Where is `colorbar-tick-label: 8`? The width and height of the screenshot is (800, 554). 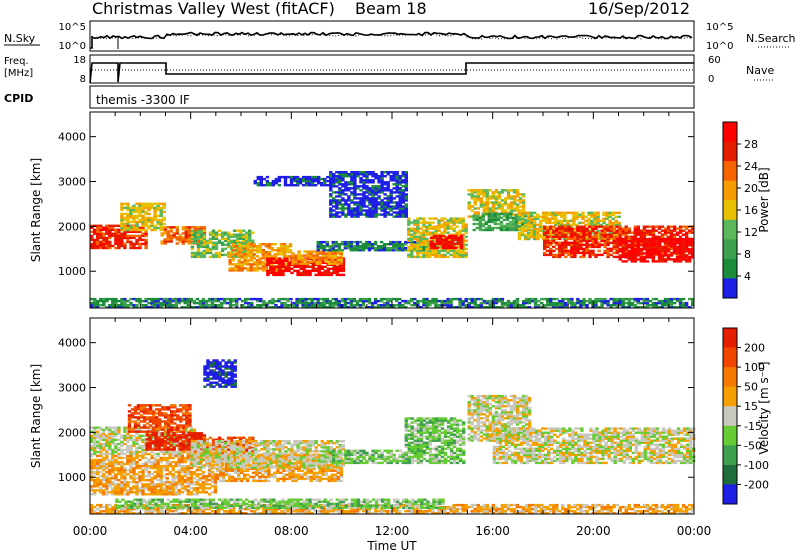
colorbar-tick-label: 8 is located at coordinates (747, 254).